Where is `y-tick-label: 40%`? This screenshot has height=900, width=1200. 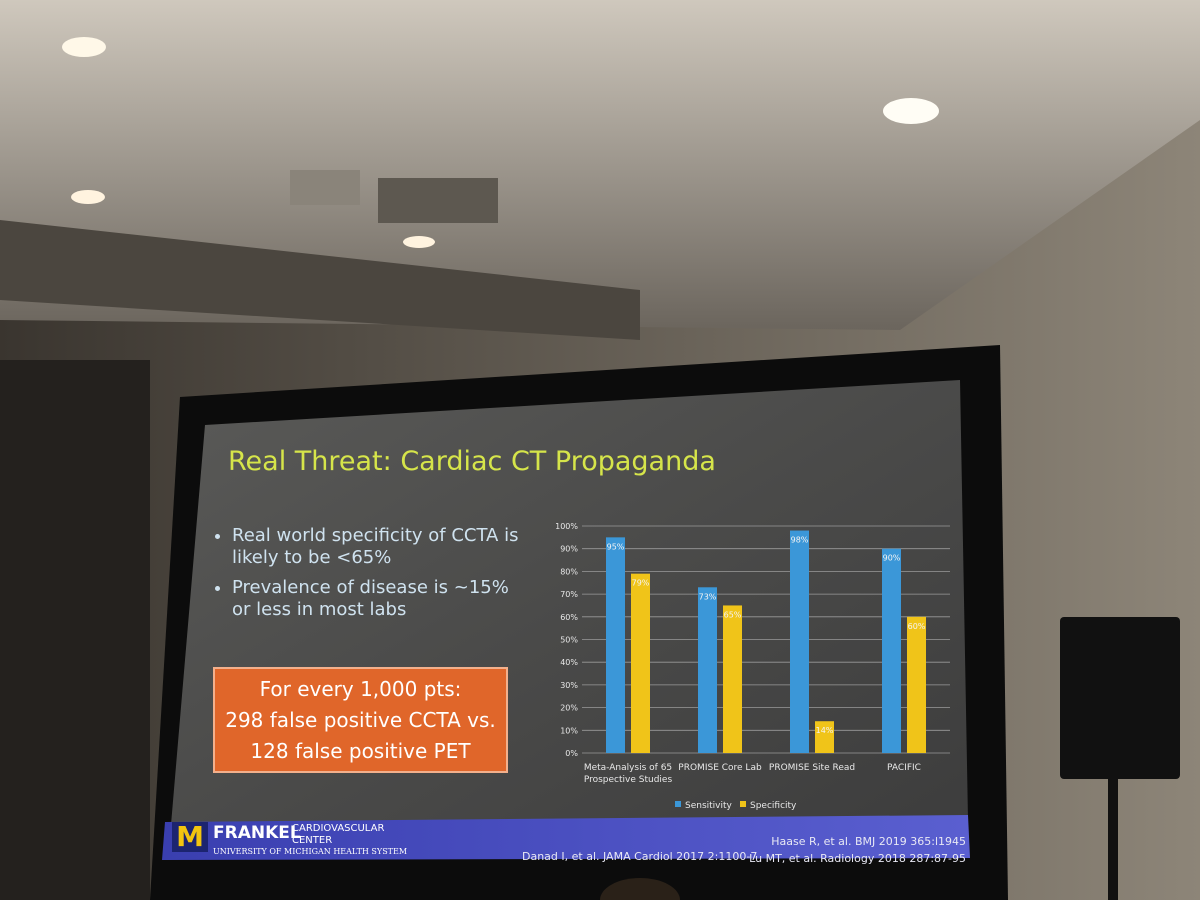
y-tick-label: 40% is located at coordinates (569, 662).